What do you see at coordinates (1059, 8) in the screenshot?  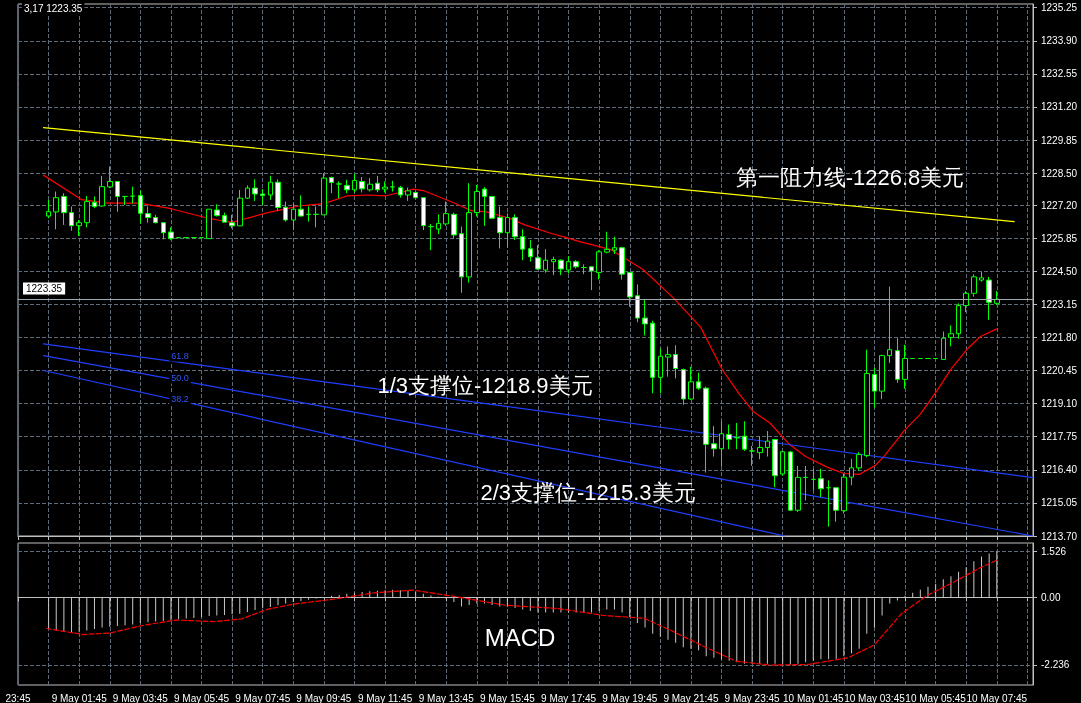 I see `y-tick-label: 1235.25` at bounding box center [1059, 8].